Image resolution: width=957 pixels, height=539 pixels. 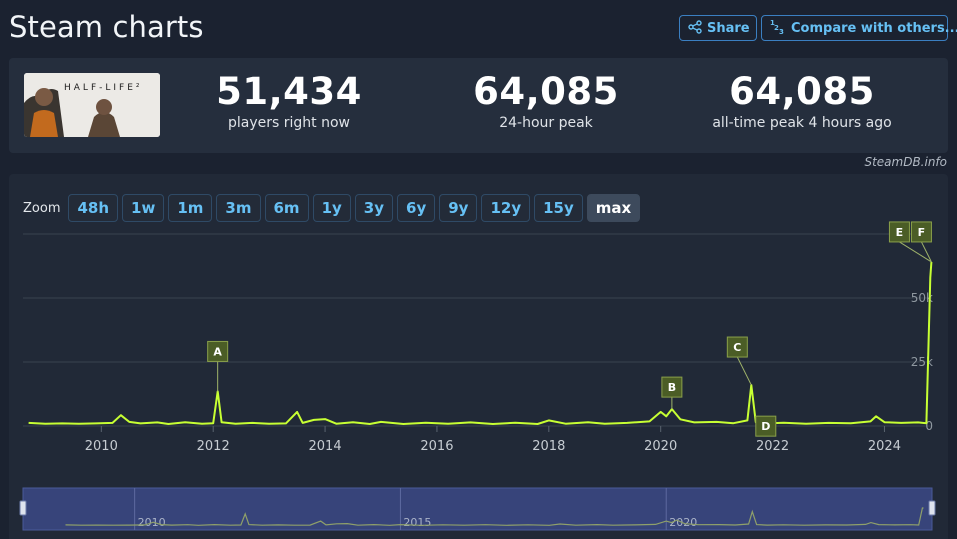 What do you see at coordinates (238, 208) in the screenshot?
I see `zoom-button-3m: 3m` at bounding box center [238, 208].